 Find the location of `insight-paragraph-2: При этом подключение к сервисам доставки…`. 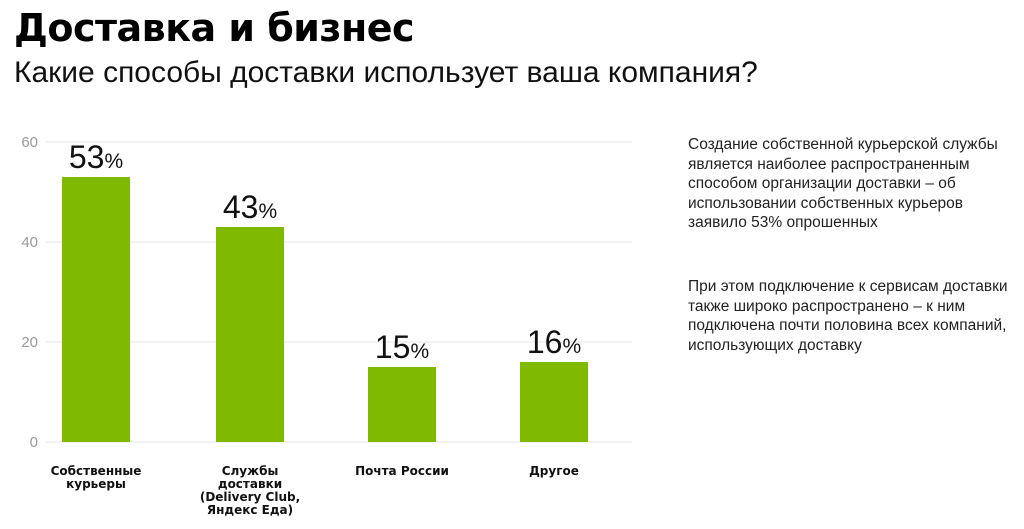

insight-paragraph-2: При этом подключение к сервисам доставки… is located at coordinates (848, 316).